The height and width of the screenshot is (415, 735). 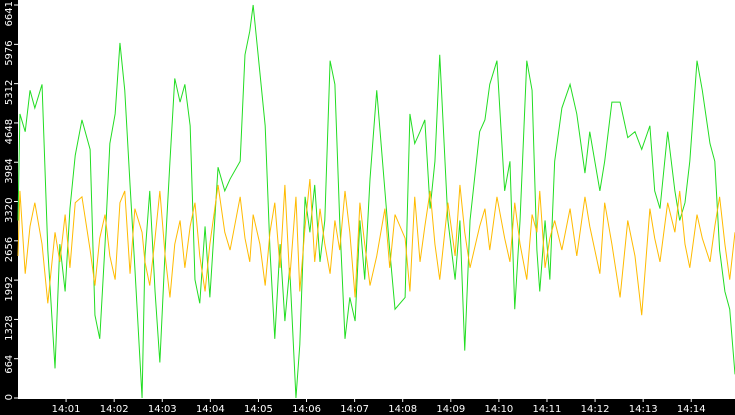 What do you see at coordinates (9, 288) in the screenshot?
I see `y-tick-label: 1992` at bounding box center [9, 288].